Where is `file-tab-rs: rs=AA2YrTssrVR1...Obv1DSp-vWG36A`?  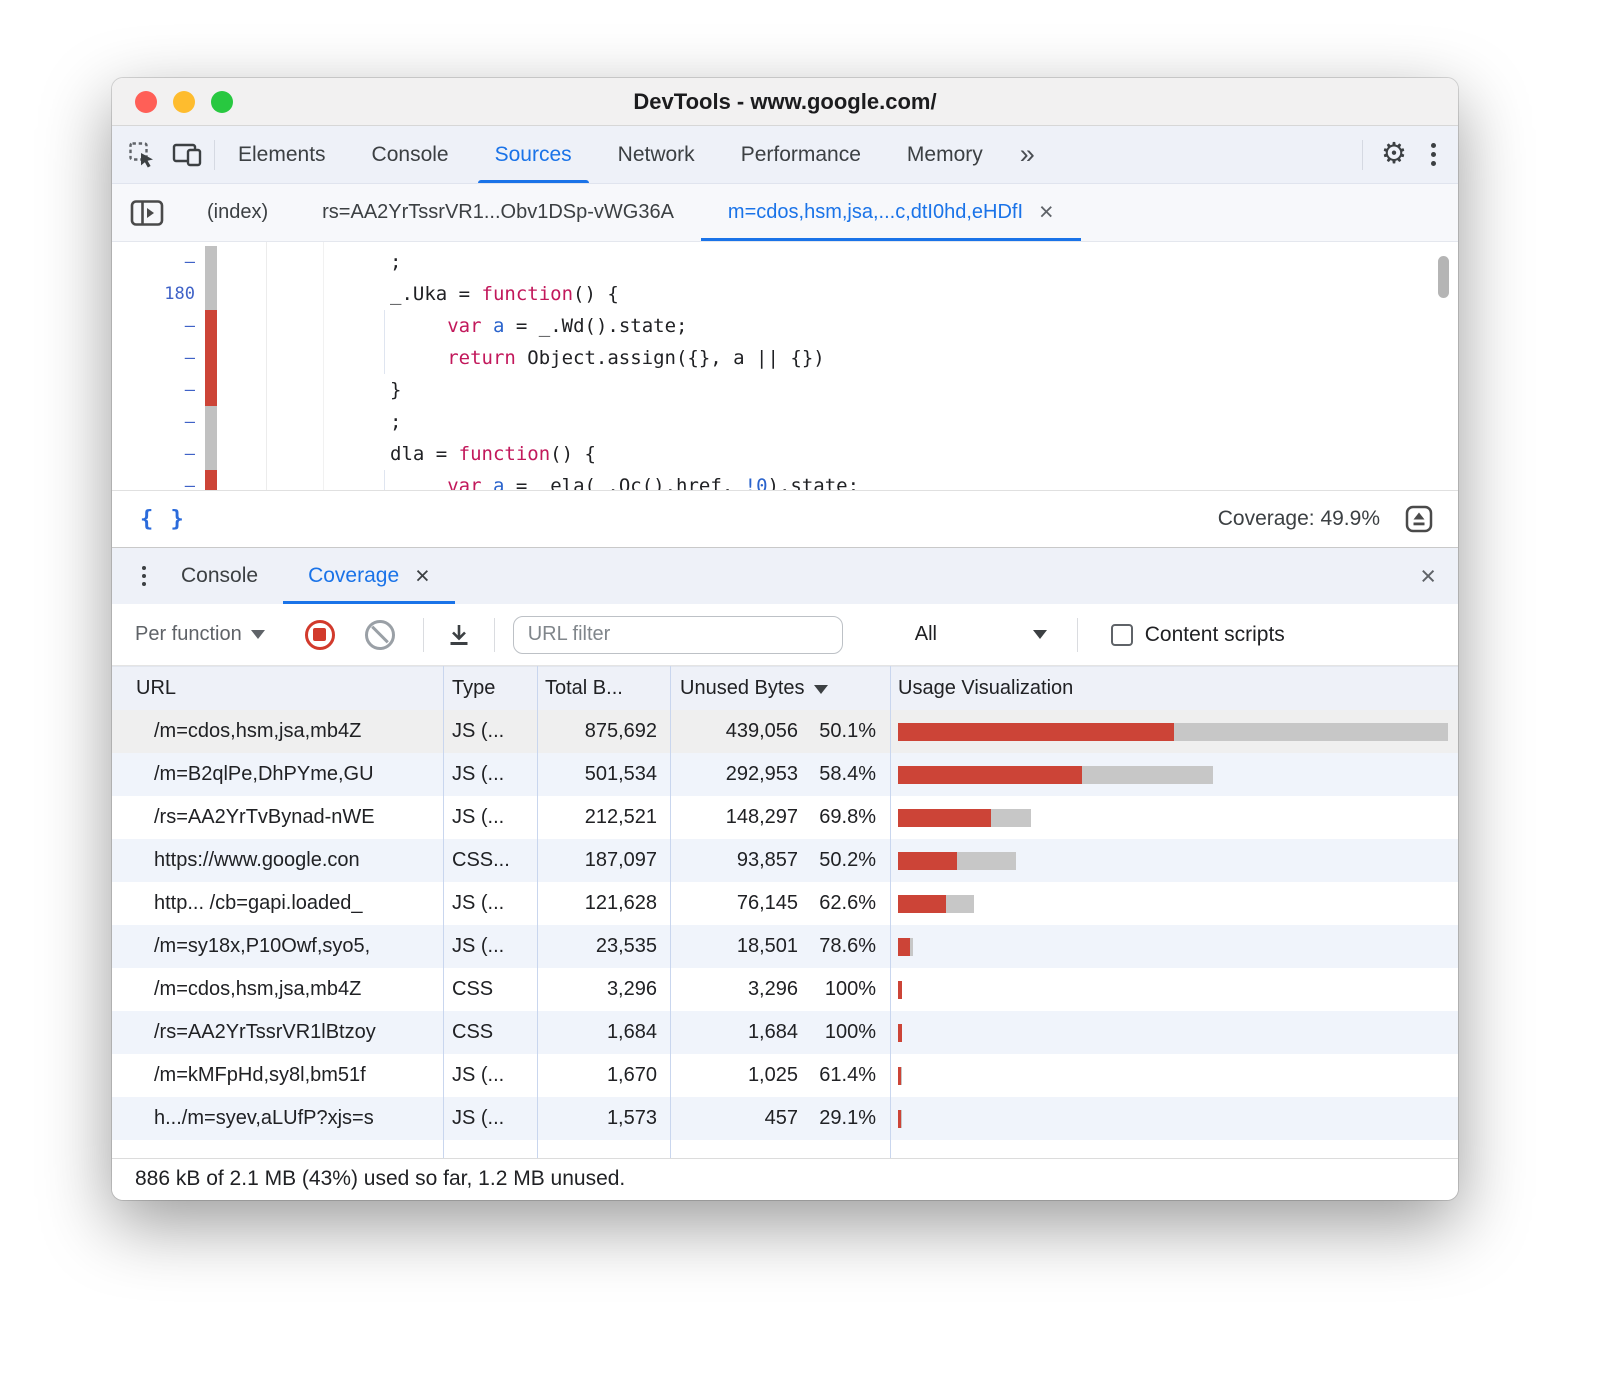 file-tab-rs: rs=AA2YrTssrVR1...Obv1DSp-vWG36A is located at coordinates (498, 212).